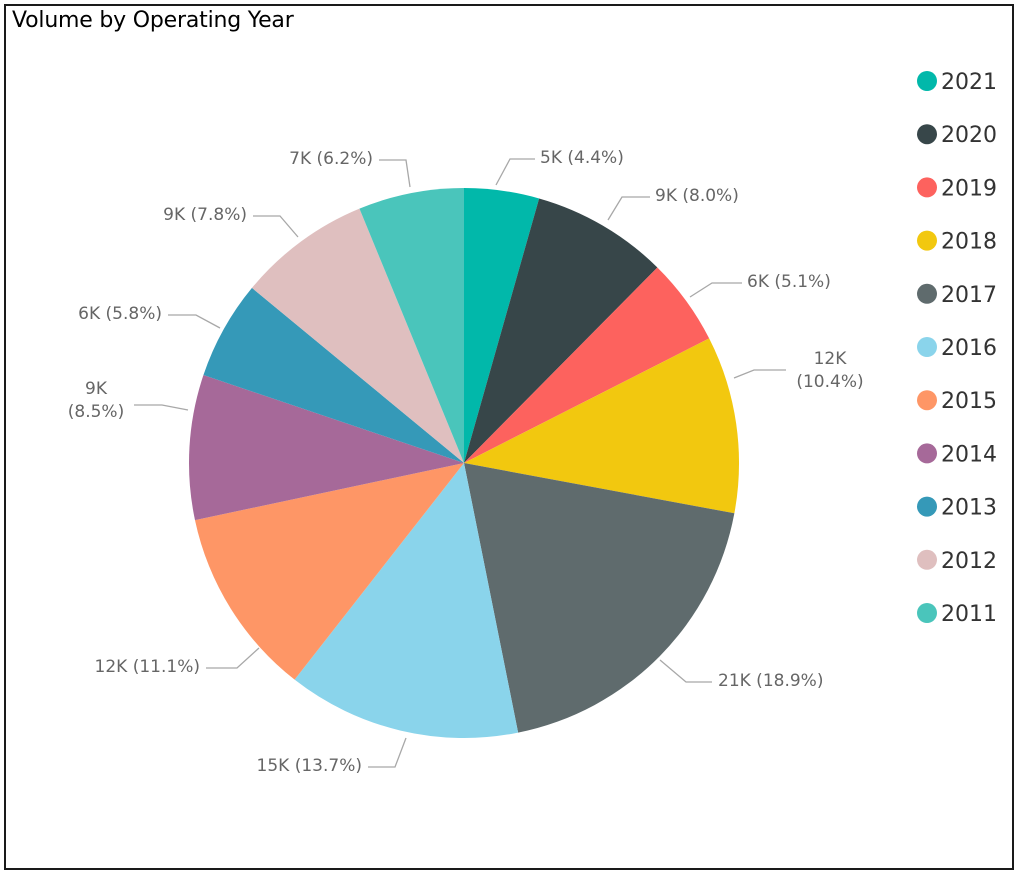 The width and height of the screenshot is (1022, 876). What do you see at coordinates (233, 658) in the screenshot?
I see `leader-line-2015` at bounding box center [233, 658].